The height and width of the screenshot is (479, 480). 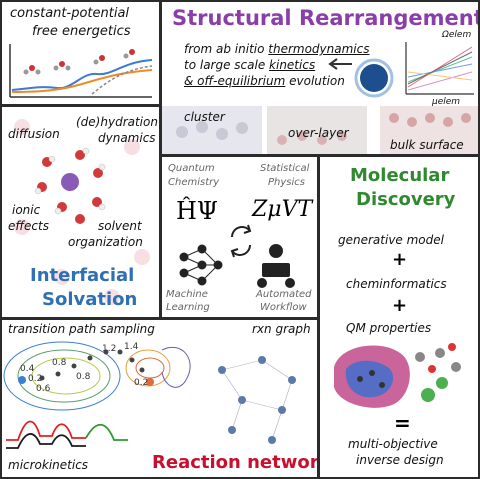 What do you see at coordinates (27, 369) in the screenshot?
I see `contour-label-3: 0.4` at bounding box center [27, 369].